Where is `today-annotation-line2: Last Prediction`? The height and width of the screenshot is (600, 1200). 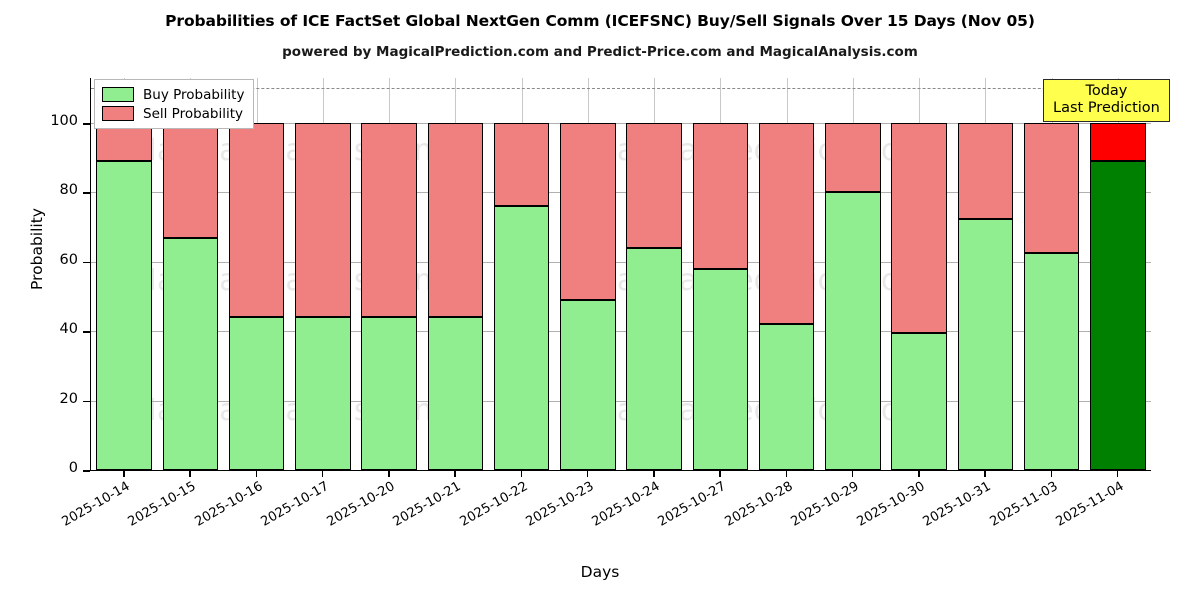 today-annotation-line2: Last Prediction is located at coordinates (1106, 108).